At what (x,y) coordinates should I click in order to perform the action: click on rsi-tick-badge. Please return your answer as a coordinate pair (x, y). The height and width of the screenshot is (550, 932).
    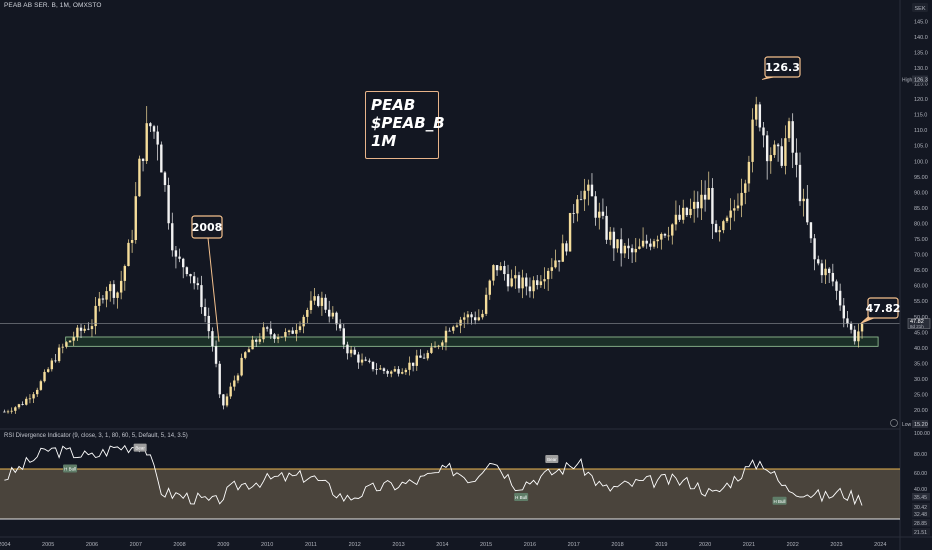
    Looking at the image, I should click on (921, 523).